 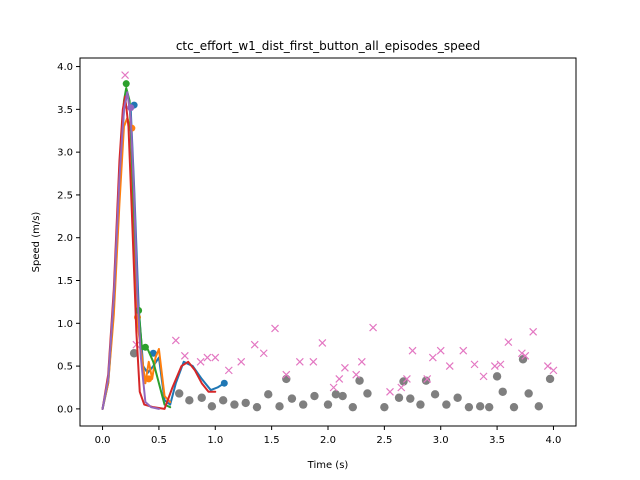 What do you see at coordinates (159, 440) in the screenshot?
I see `x-tick-label: 0.5` at bounding box center [159, 440].